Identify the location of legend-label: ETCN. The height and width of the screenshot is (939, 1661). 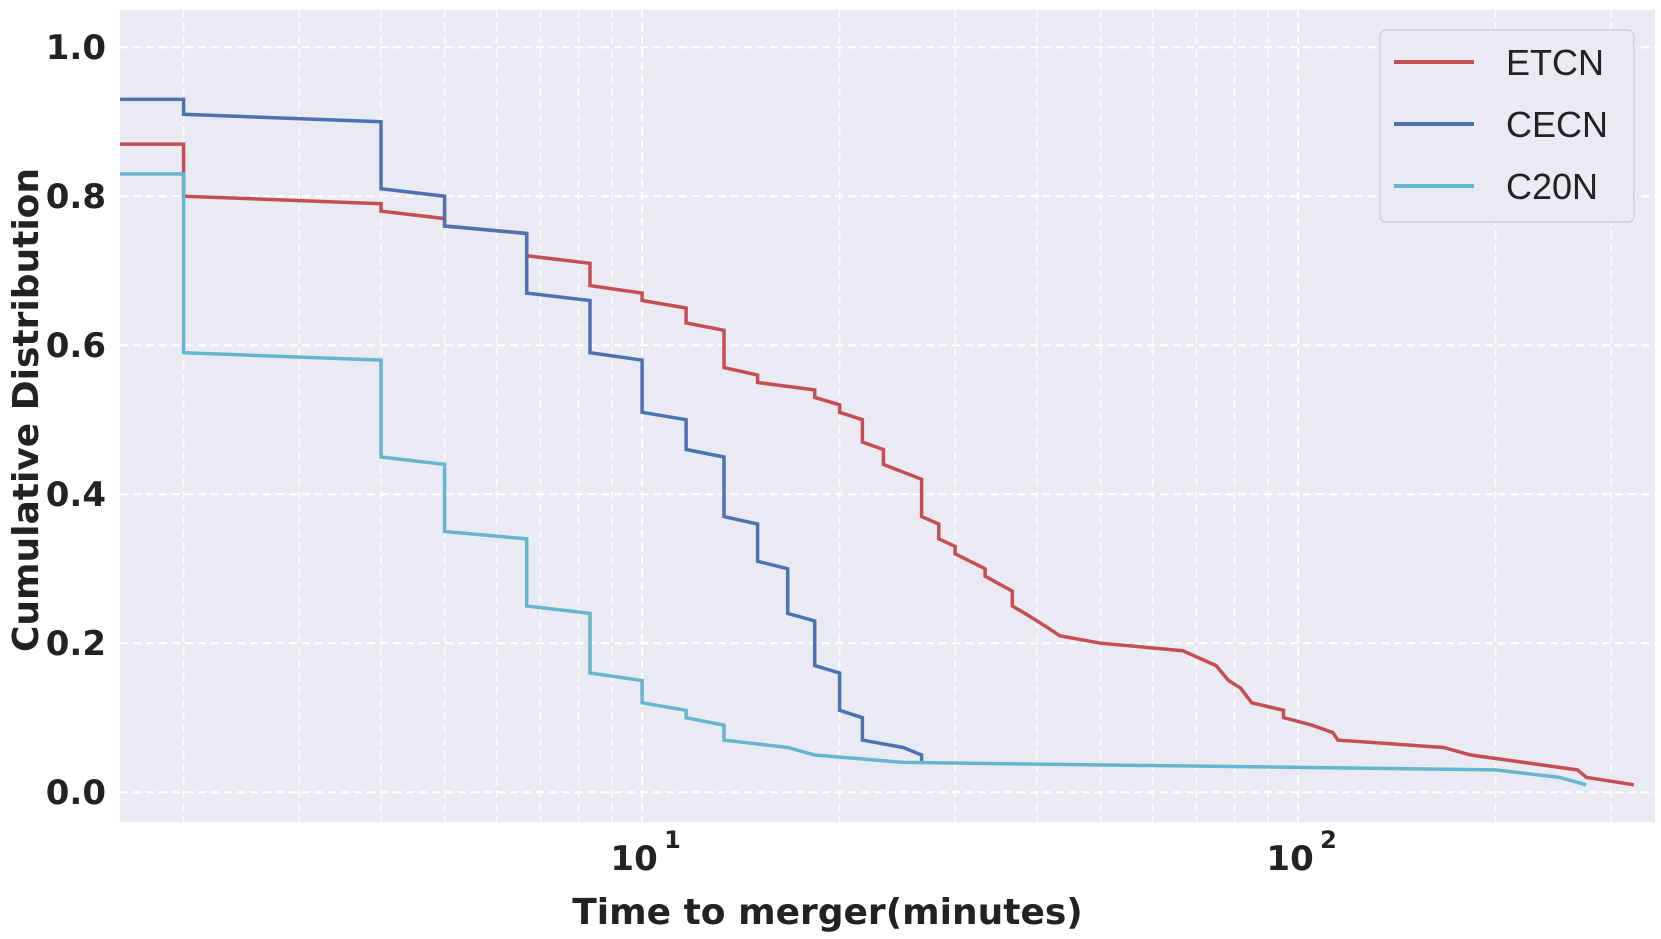
(1555, 62).